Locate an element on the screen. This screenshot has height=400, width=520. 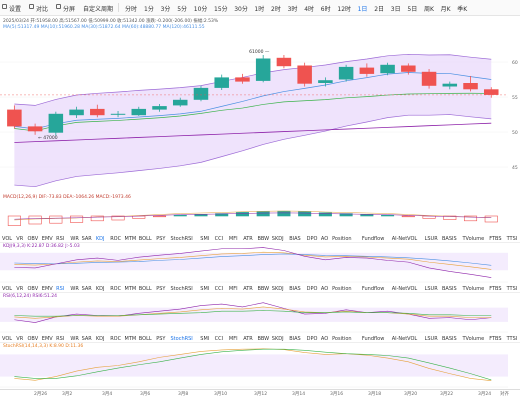
period-19: 季K is located at coordinates (462, 9).